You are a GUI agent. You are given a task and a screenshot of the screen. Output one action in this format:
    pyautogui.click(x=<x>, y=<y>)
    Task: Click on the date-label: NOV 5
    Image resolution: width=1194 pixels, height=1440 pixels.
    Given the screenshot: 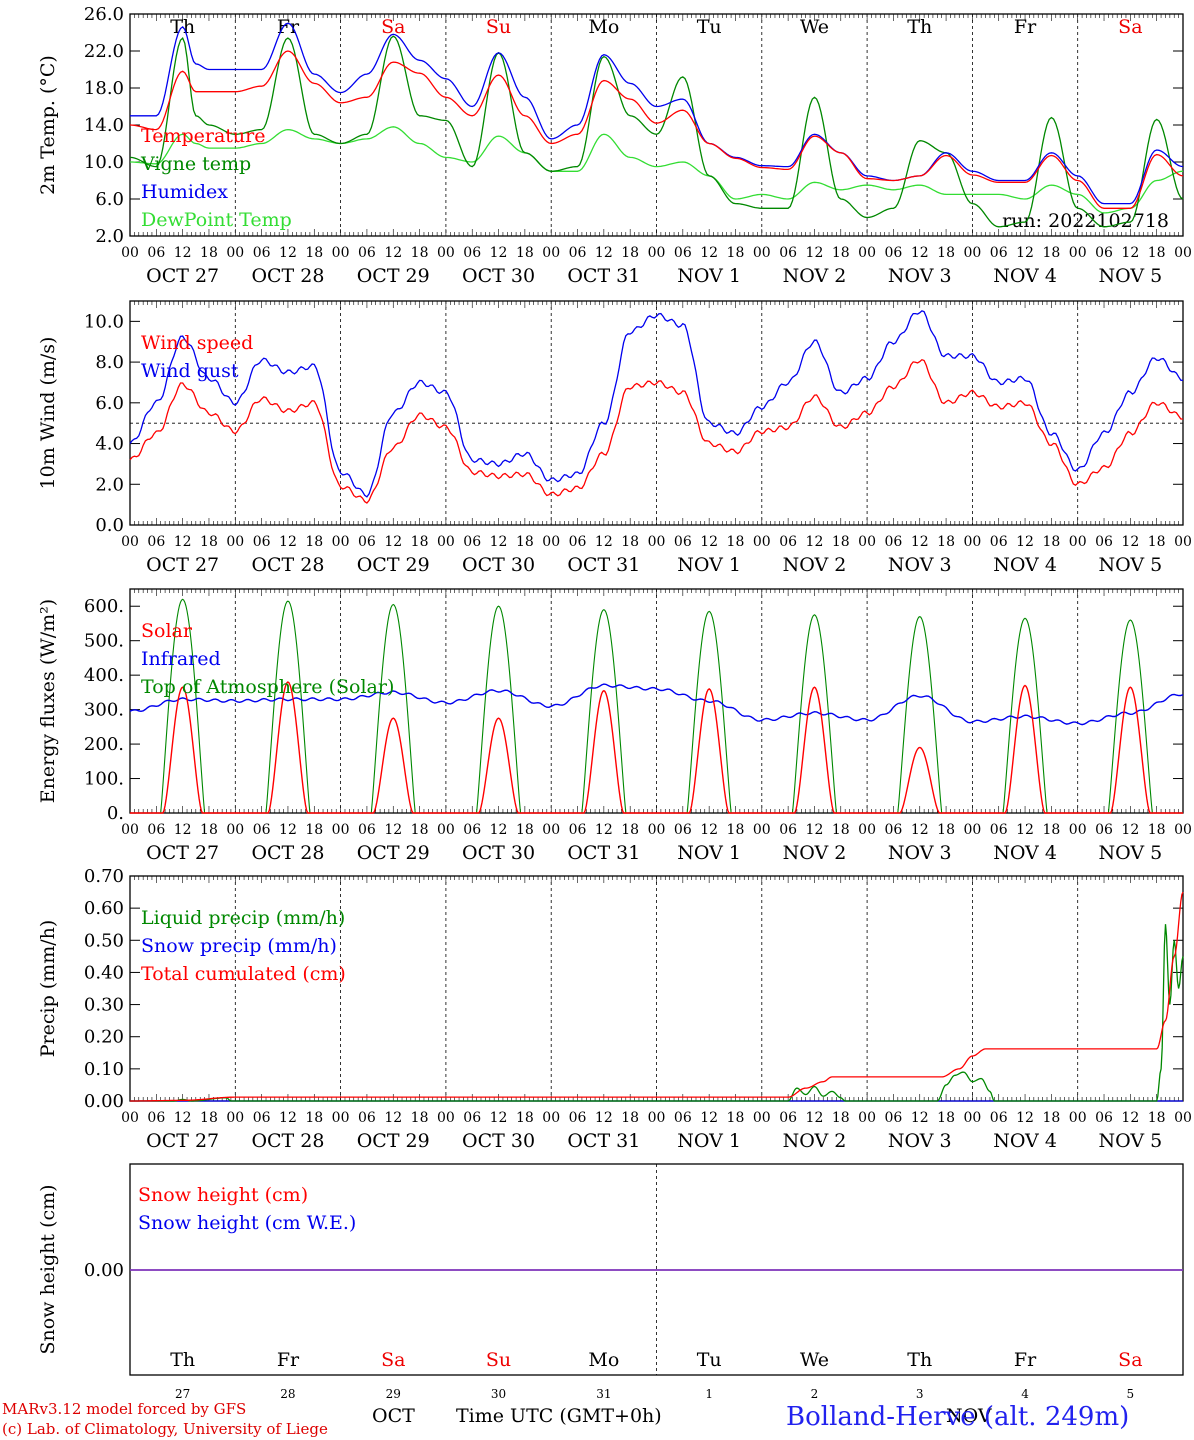 What is the action you would take?
    pyautogui.click(x=1130, y=1141)
    